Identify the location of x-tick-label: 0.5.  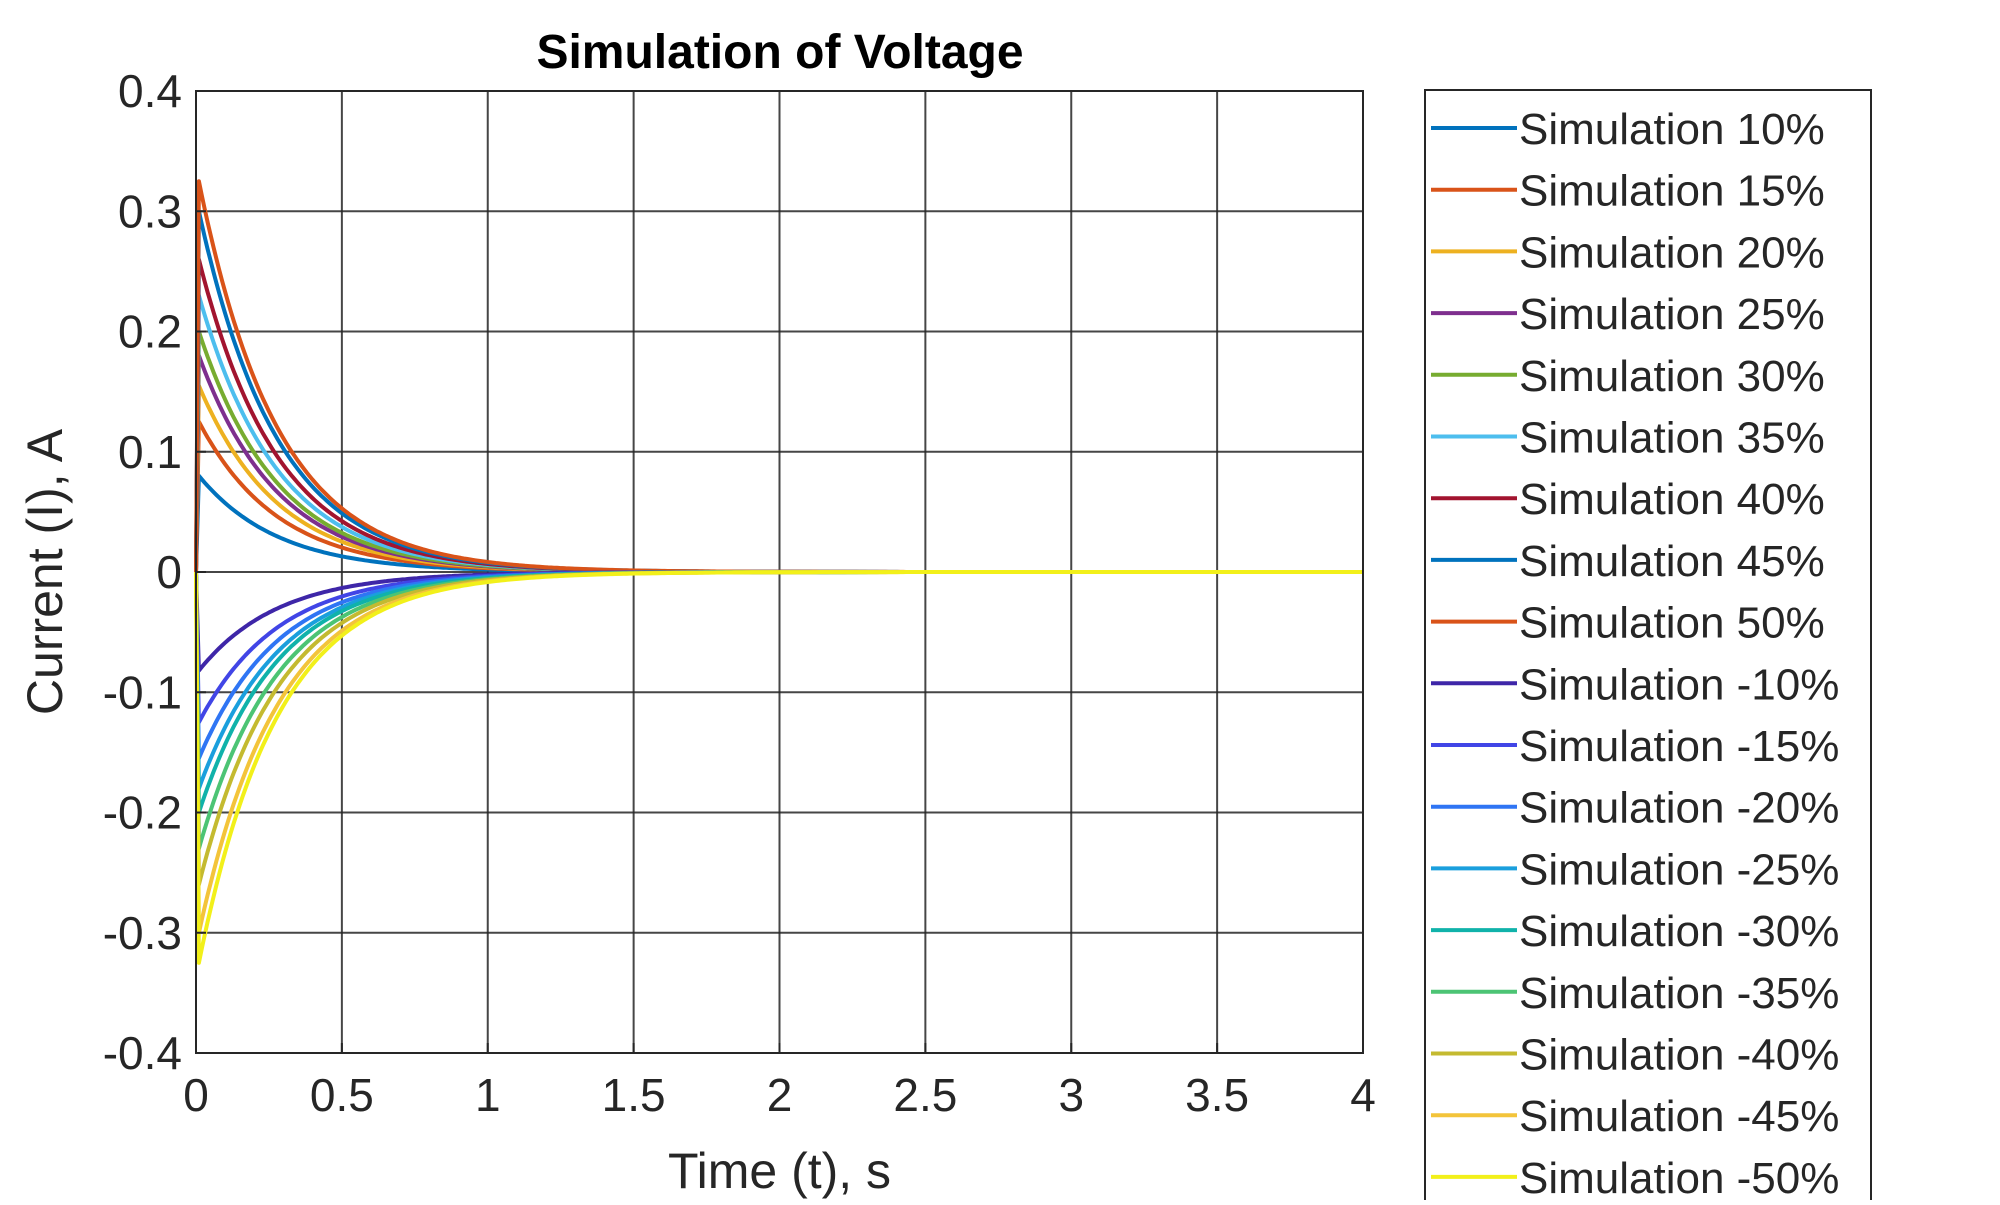
(342, 1095).